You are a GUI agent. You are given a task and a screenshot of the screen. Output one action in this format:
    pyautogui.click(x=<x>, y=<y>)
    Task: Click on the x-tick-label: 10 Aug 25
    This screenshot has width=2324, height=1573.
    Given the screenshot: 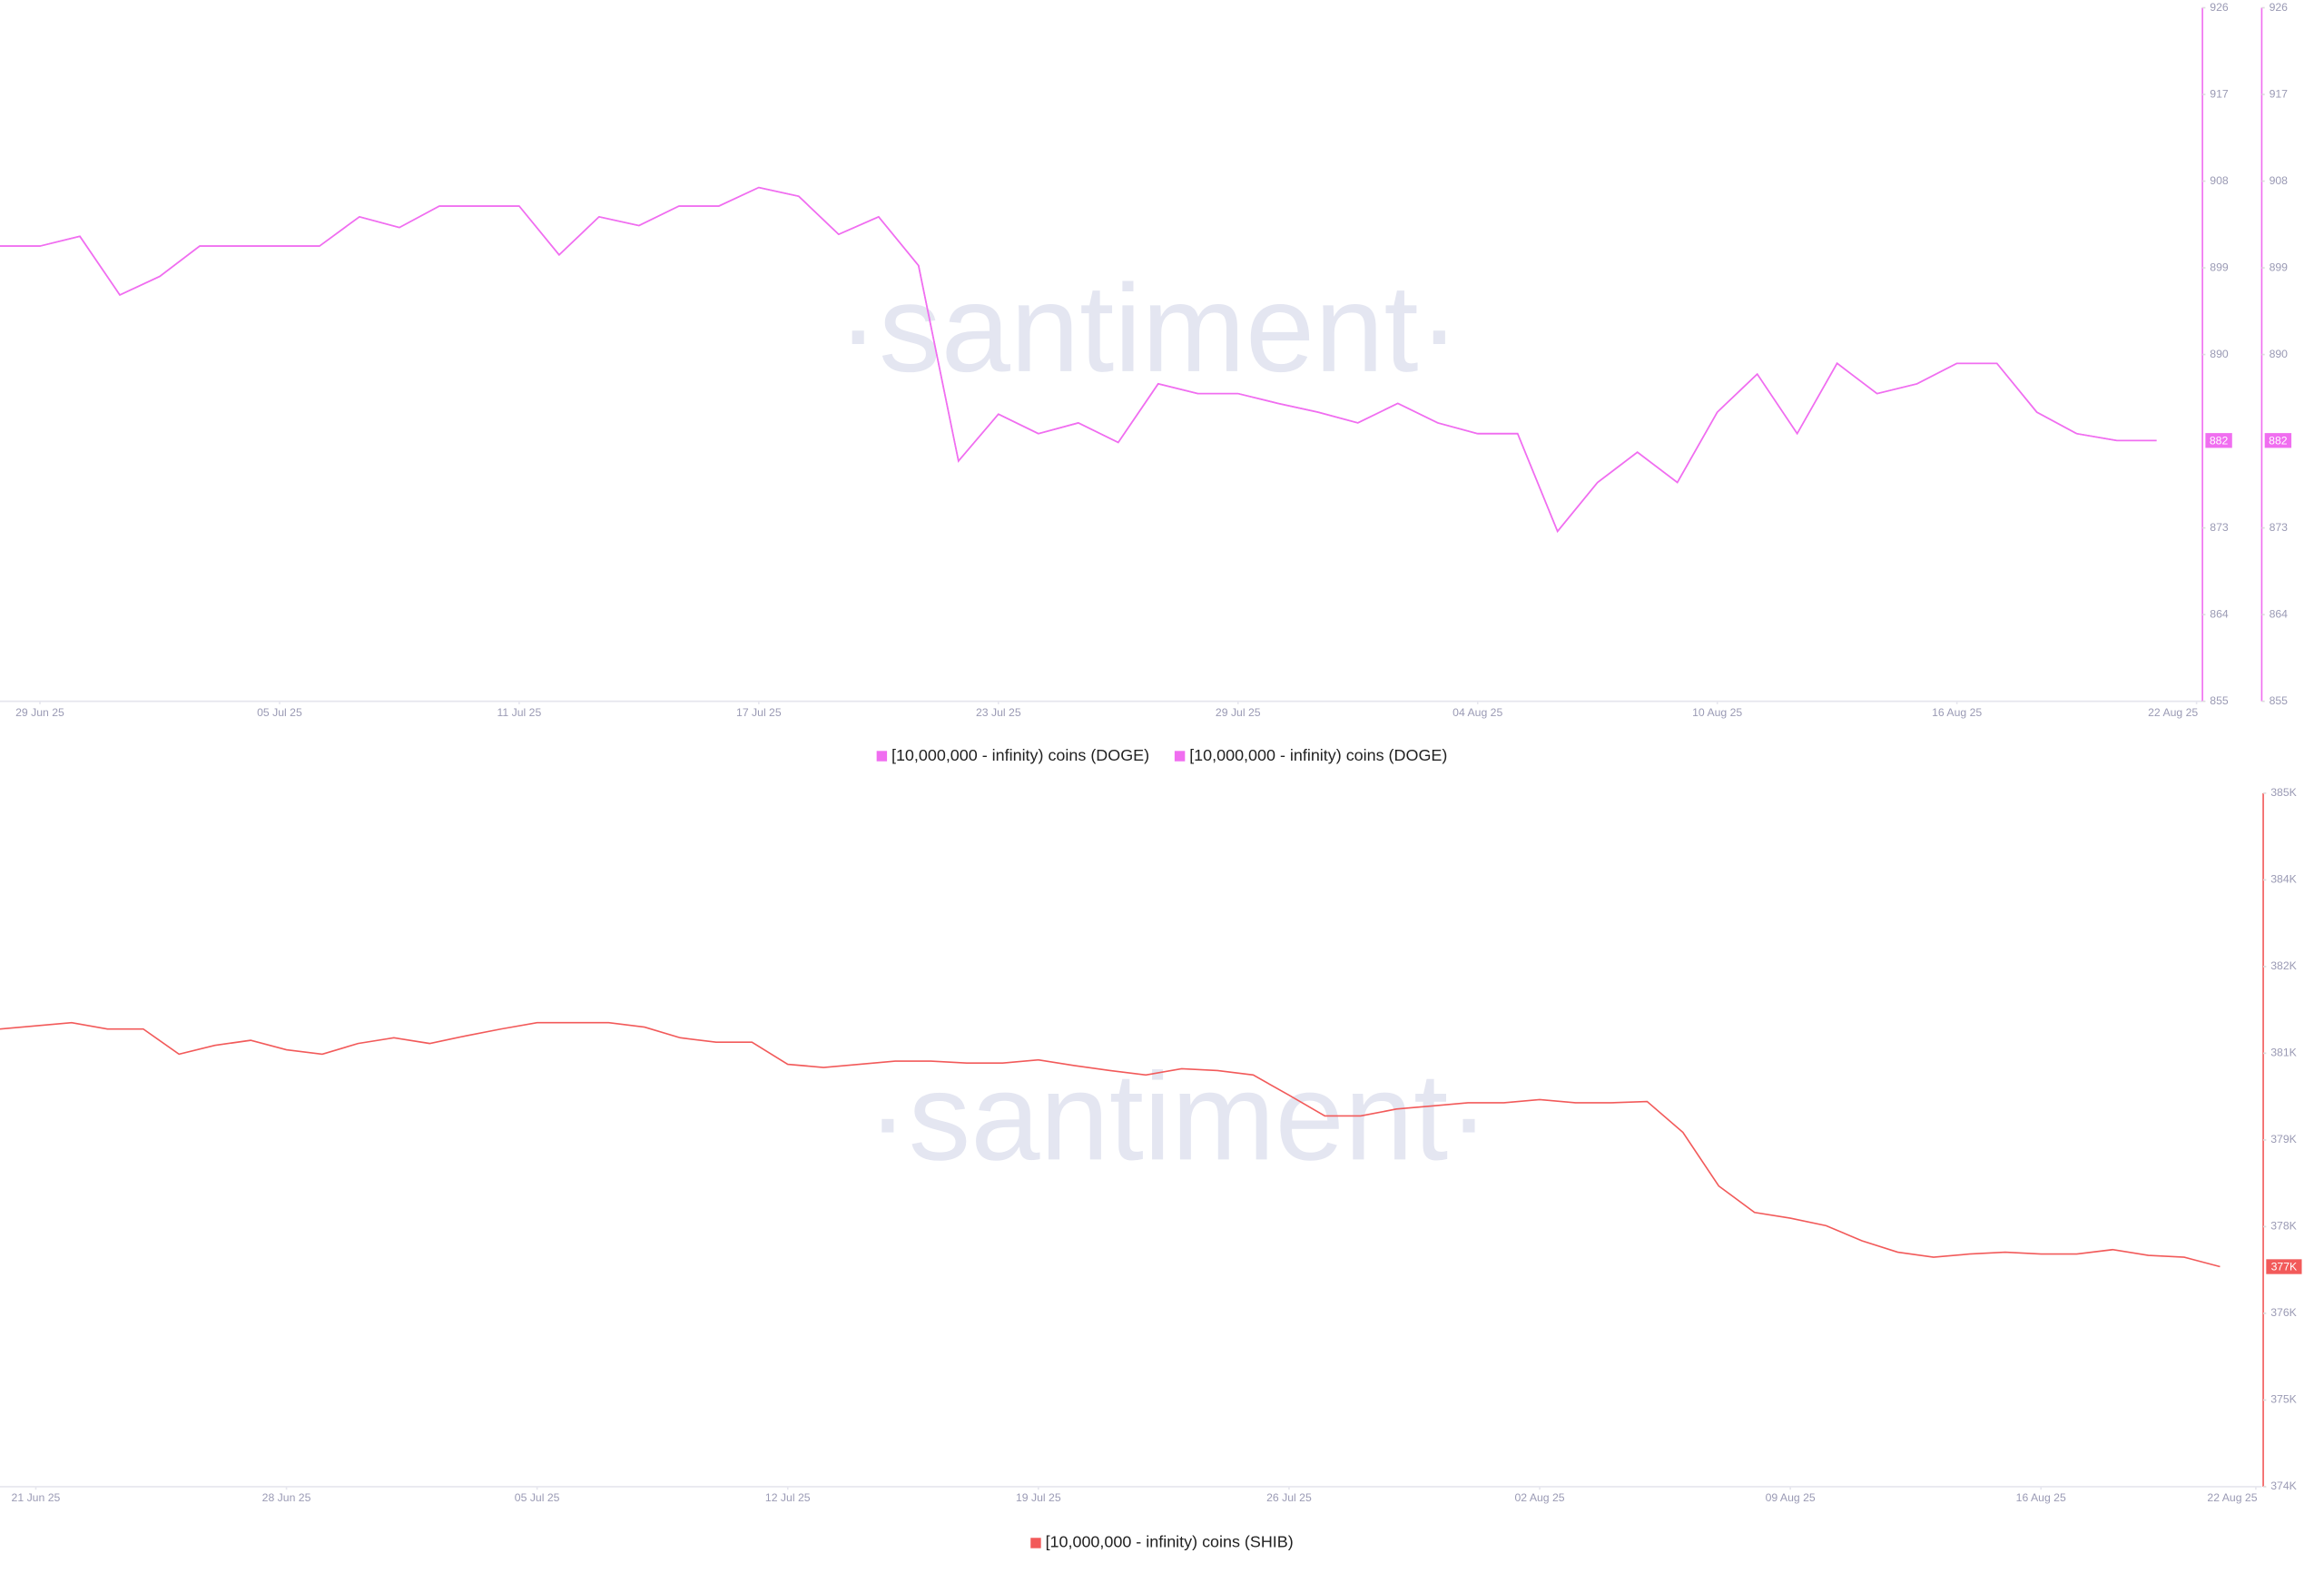 What is the action you would take?
    pyautogui.click(x=1717, y=712)
    